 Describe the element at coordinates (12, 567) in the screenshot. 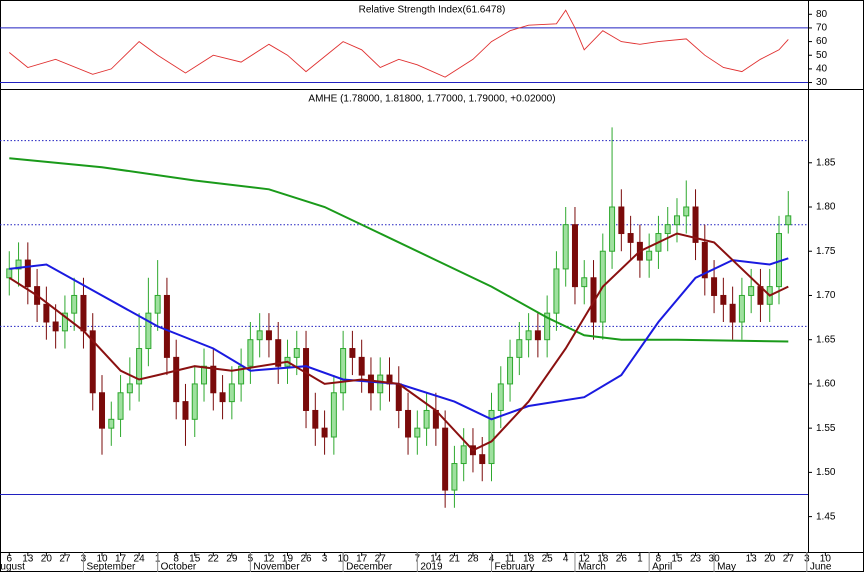

I see `month-label: August` at that location.